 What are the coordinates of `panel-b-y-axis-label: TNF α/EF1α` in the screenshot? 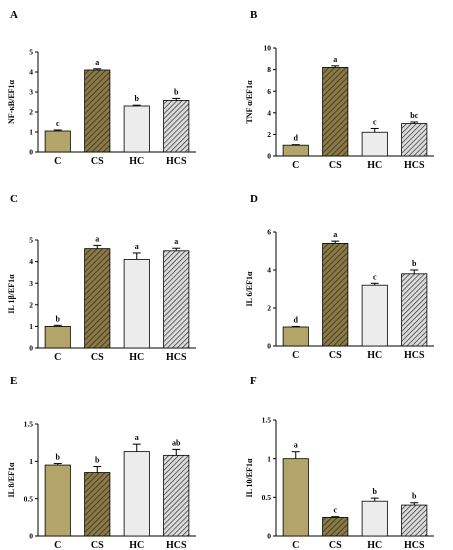 It's located at (249, 102).